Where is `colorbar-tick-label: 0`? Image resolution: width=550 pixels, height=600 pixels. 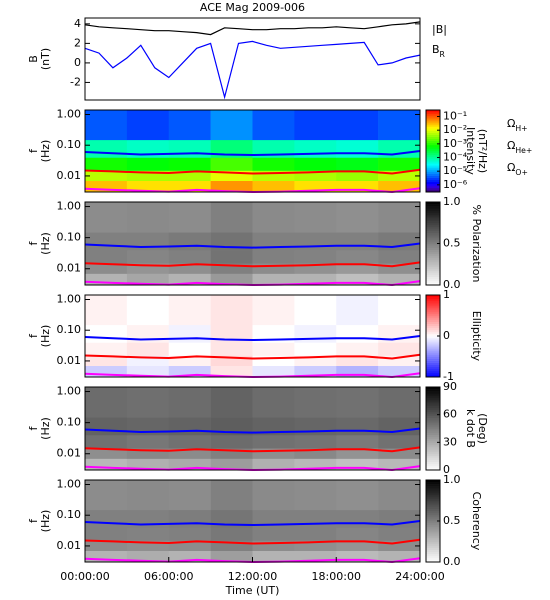
colorbar-tick-label: 0 is located at coordinates (446, 469).